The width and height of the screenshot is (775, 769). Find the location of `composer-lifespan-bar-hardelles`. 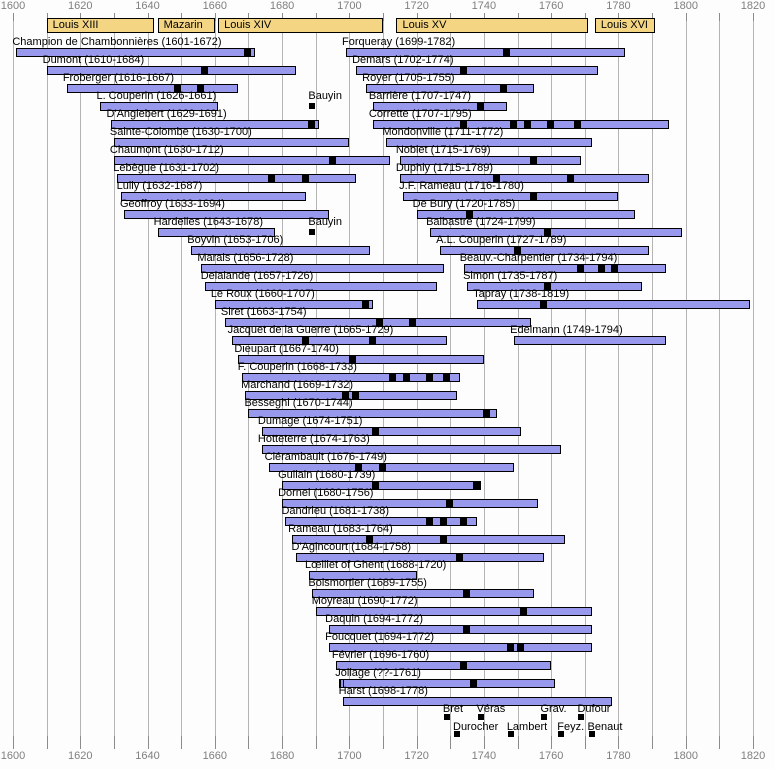

composer-lifespan-bar-hardelles is located at coordinates (216, 233).